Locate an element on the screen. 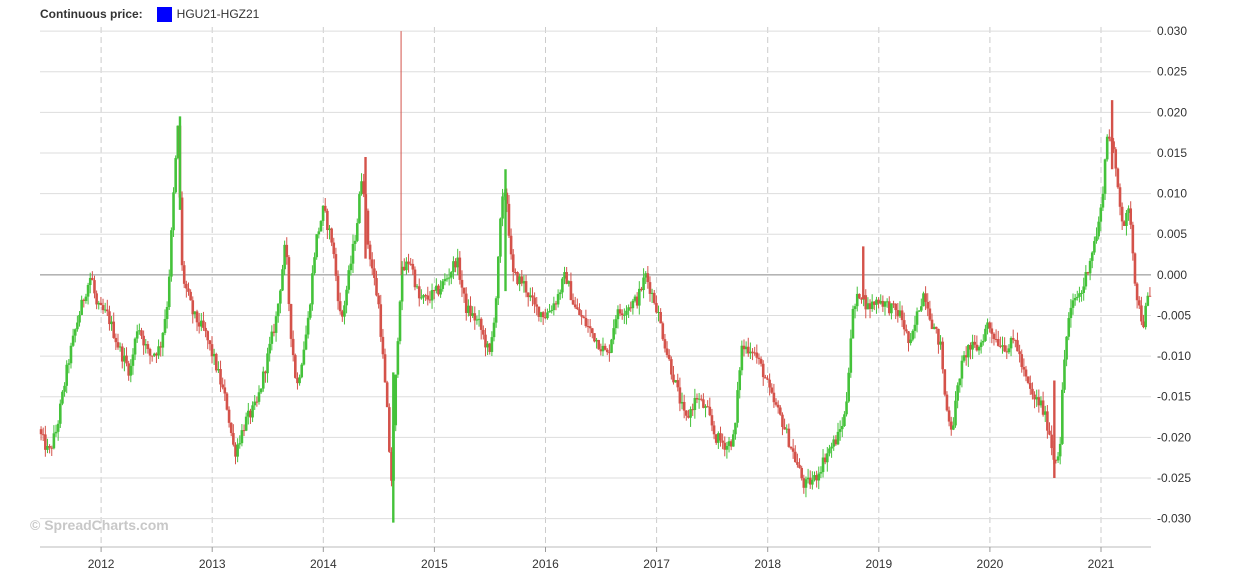  x-tick-label: 2021 is located at coordinates (1101, 564).